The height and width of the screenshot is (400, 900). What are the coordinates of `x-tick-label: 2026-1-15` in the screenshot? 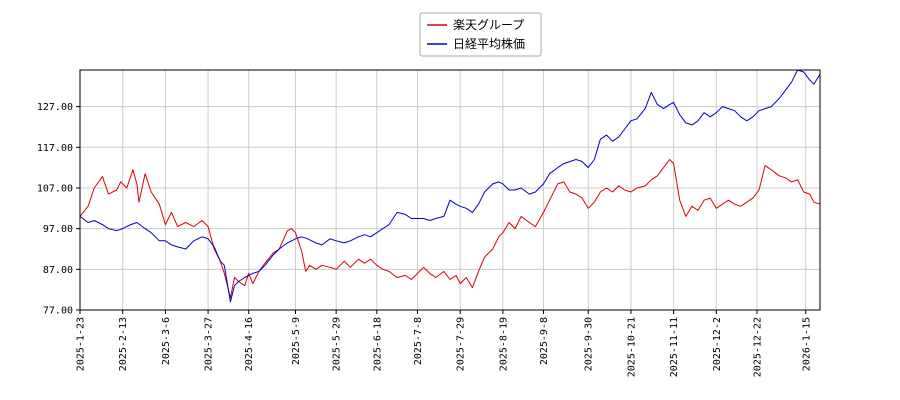 It's located at (806, 344).